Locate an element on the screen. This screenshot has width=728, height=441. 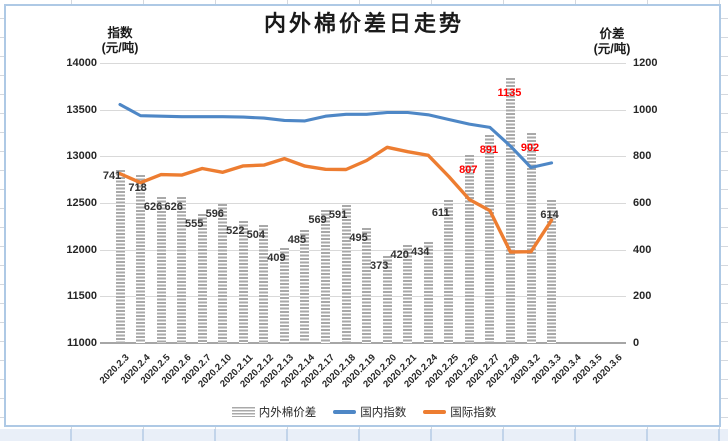
bar-value-label: 522 is located at coordinates (235, 231).